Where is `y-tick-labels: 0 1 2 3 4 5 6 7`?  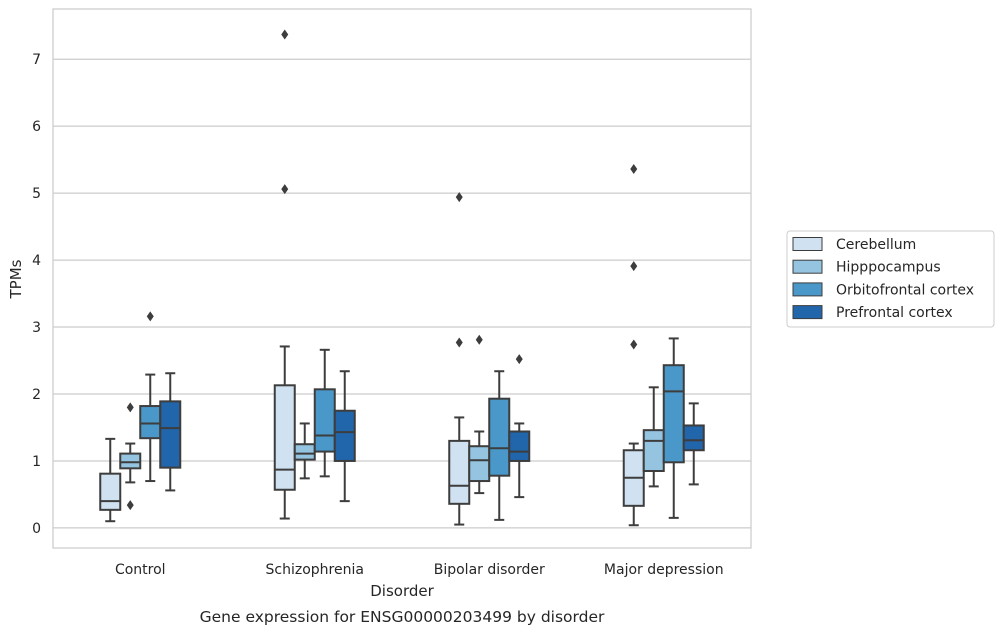
y-tick-labels: 0 1 2 3 4 5 6 7 is located at coordinates (36, 294).